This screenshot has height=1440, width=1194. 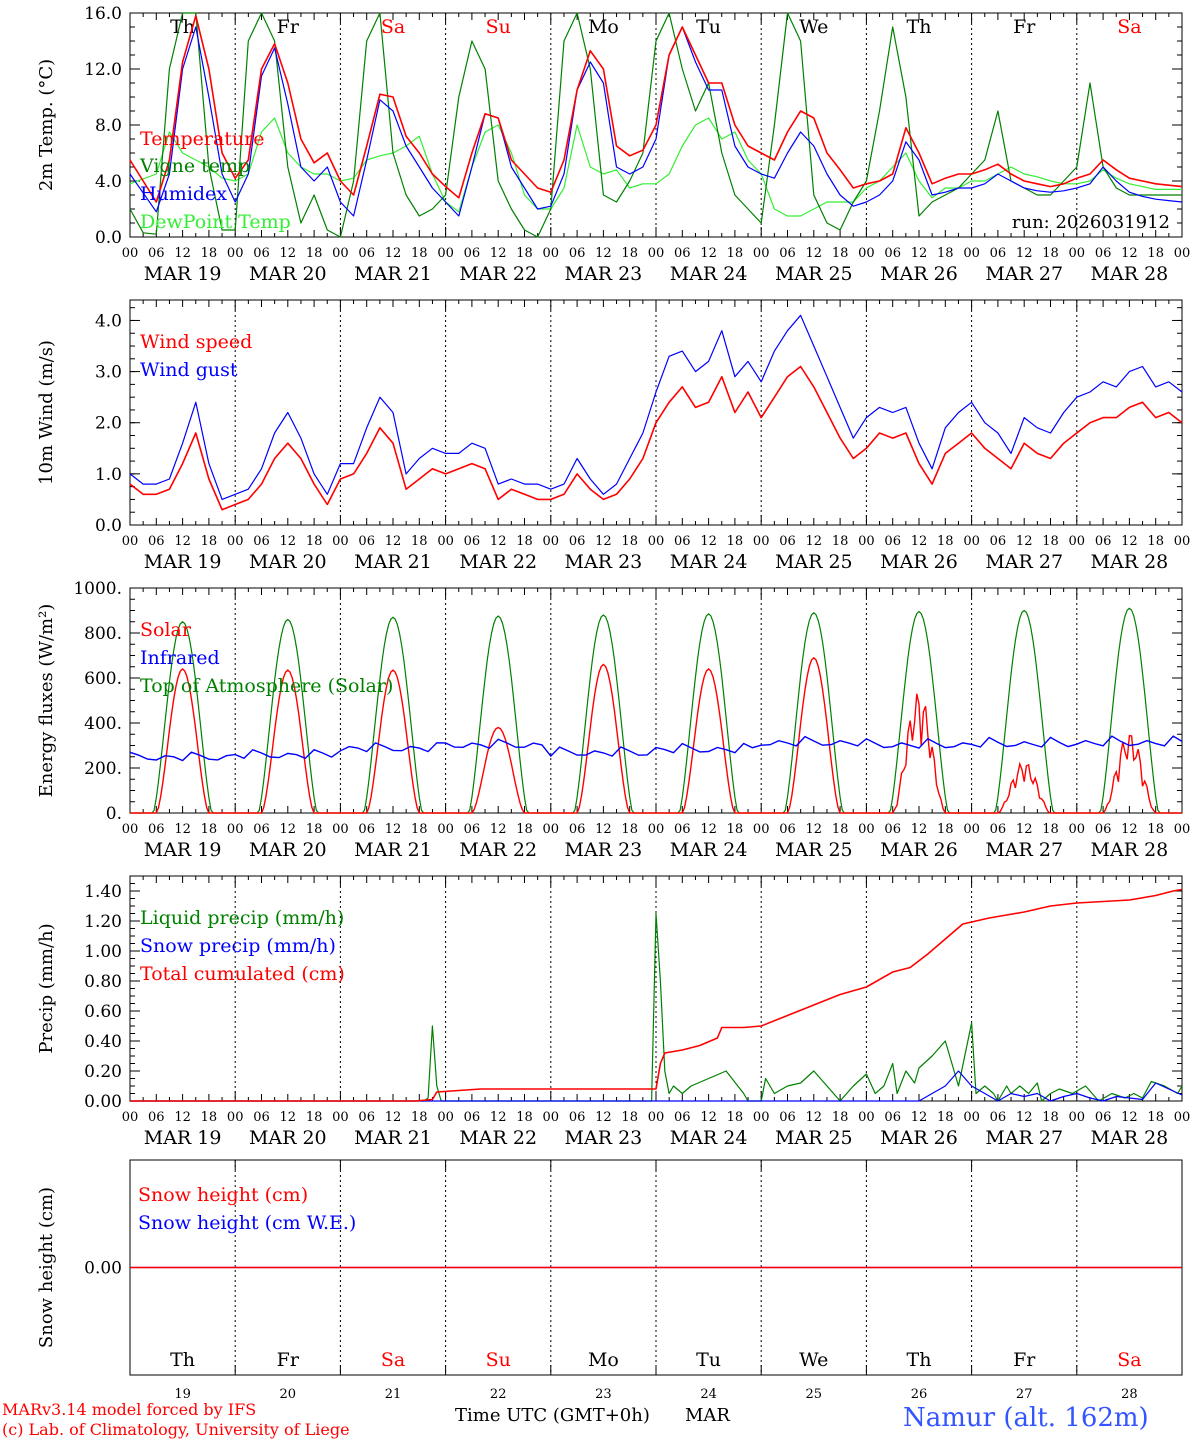 I want to click on y-tick-label: 0.0, so click(x=108, y=238).